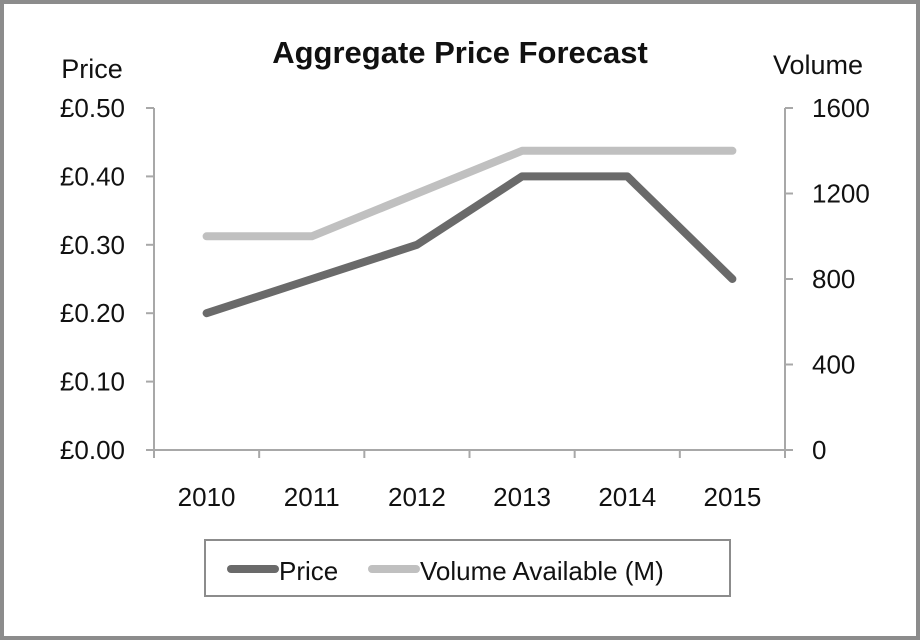 The height and width of the screenshot is (640, 920). Describe the element at coordinates (92, 69) in the screenshot. I see `left-axis-title: Price` at that location.